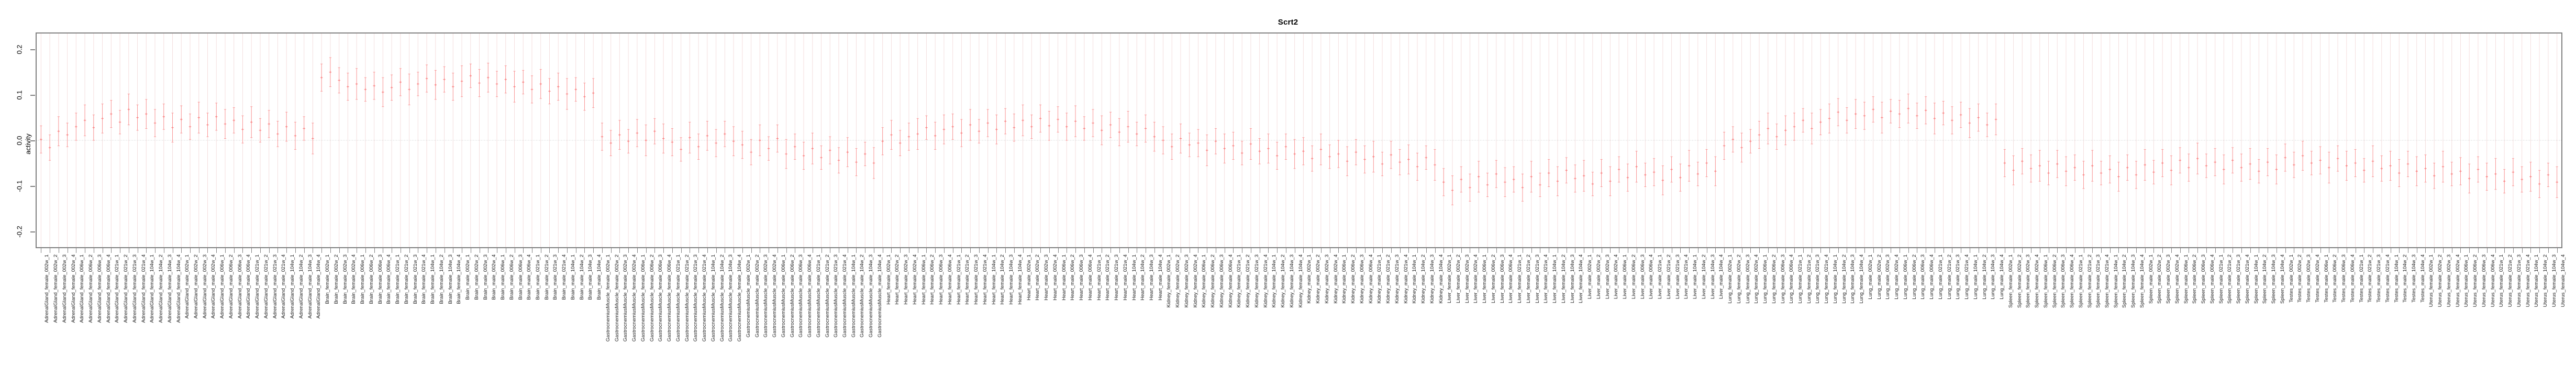  Describe the element at coordinates (55, 288) in the screenshot. I see `x-tick-label: AdrenalGland_female_002w_2` at that location.